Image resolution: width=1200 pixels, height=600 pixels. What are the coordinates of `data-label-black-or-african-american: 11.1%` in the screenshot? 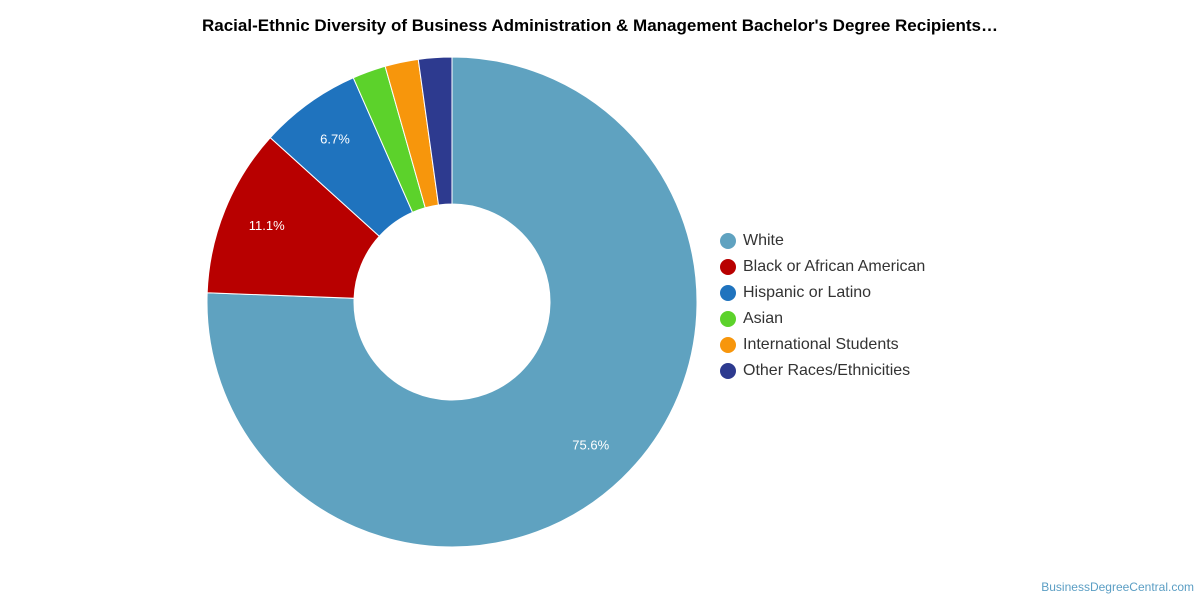 It's located at (267, 225).